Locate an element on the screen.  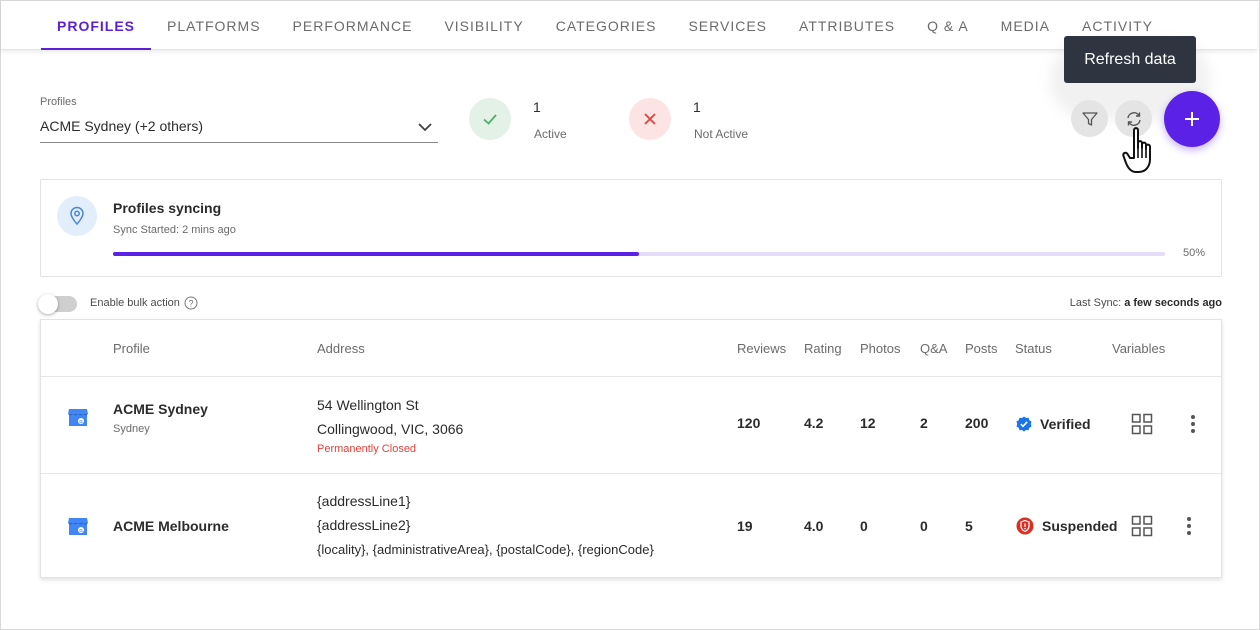
active-count: 1 is located at coordinates (537, 107).